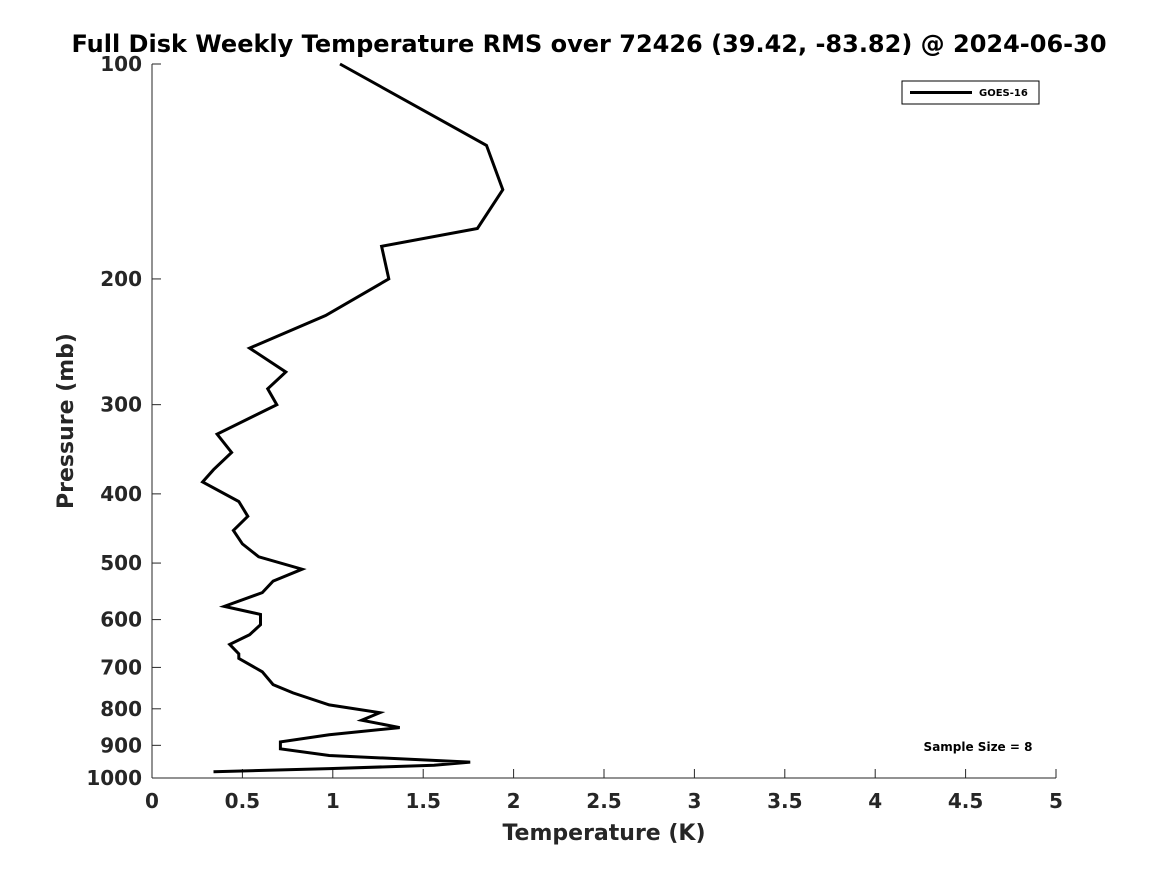 The width and height of the screenshot is (1167, 875). What do you see at coordinates (875, 801) in the screenshot?
I see `x-tick-label: 4` at bounding box center [875, 801].